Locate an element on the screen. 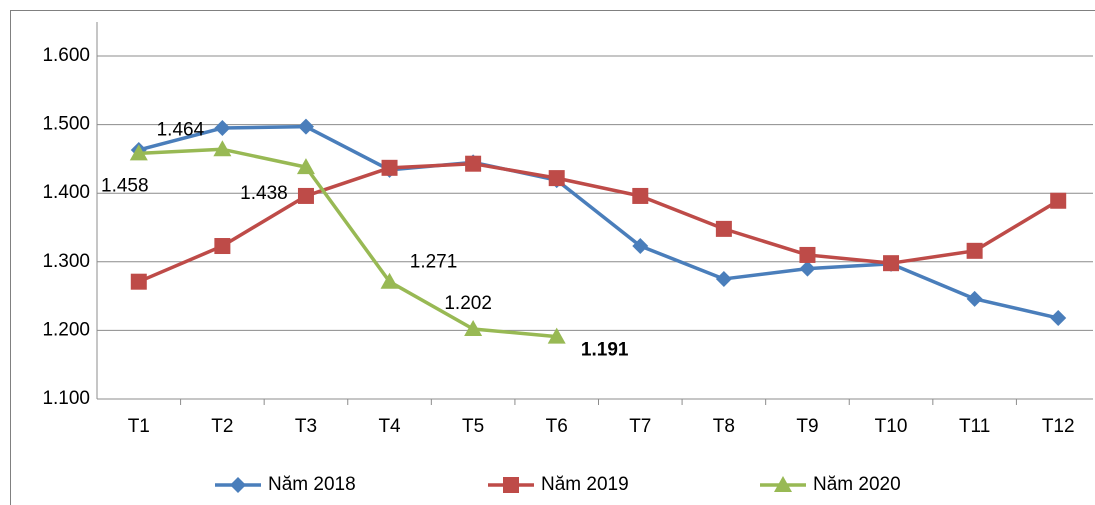 This screenshot has width=1095, height=505. legend-item: Năm 2018 is located at coordinates (285, 484).